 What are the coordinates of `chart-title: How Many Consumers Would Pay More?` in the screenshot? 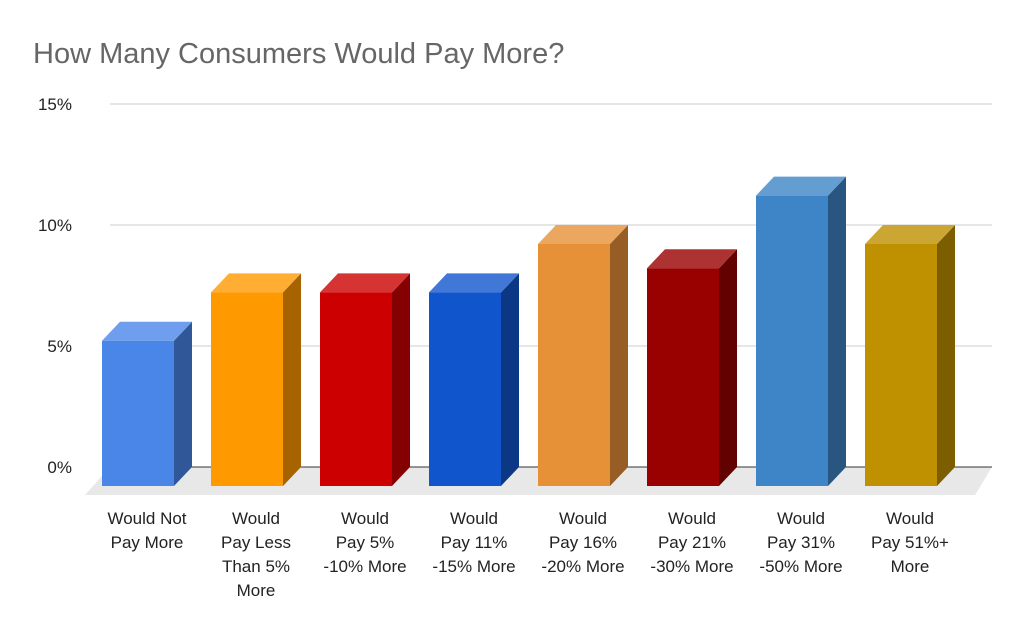 It's located at (298, 54).